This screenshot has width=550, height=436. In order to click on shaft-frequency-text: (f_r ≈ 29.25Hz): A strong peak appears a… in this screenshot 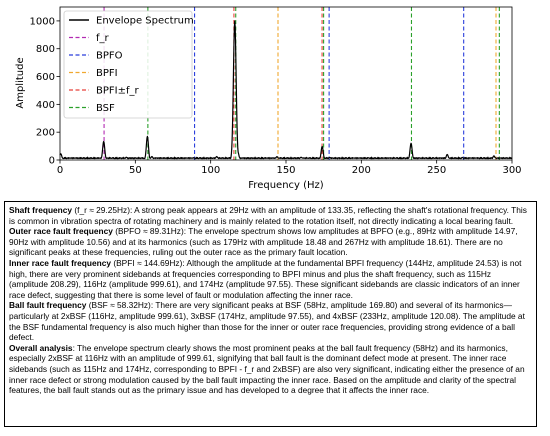, I will do `click(268, 215)`.